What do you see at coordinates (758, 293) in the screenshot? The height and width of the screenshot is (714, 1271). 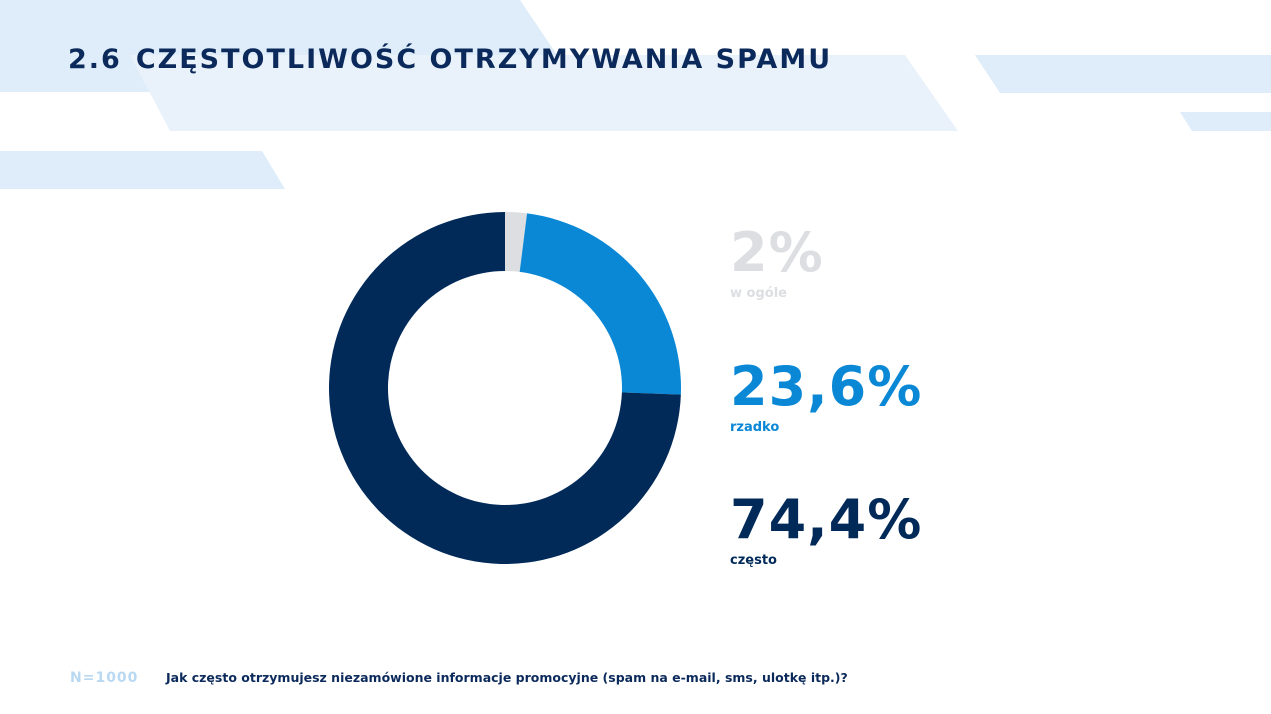 I see `legend-label: w ogóle` at bounding box center [758, 293].